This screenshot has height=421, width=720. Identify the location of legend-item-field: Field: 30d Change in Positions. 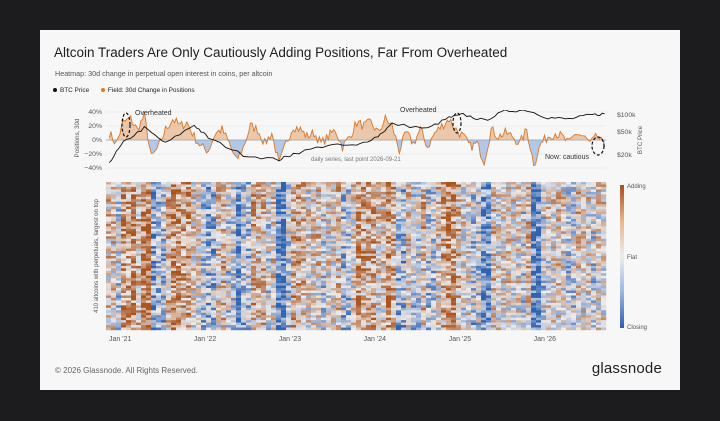
(147, 90).